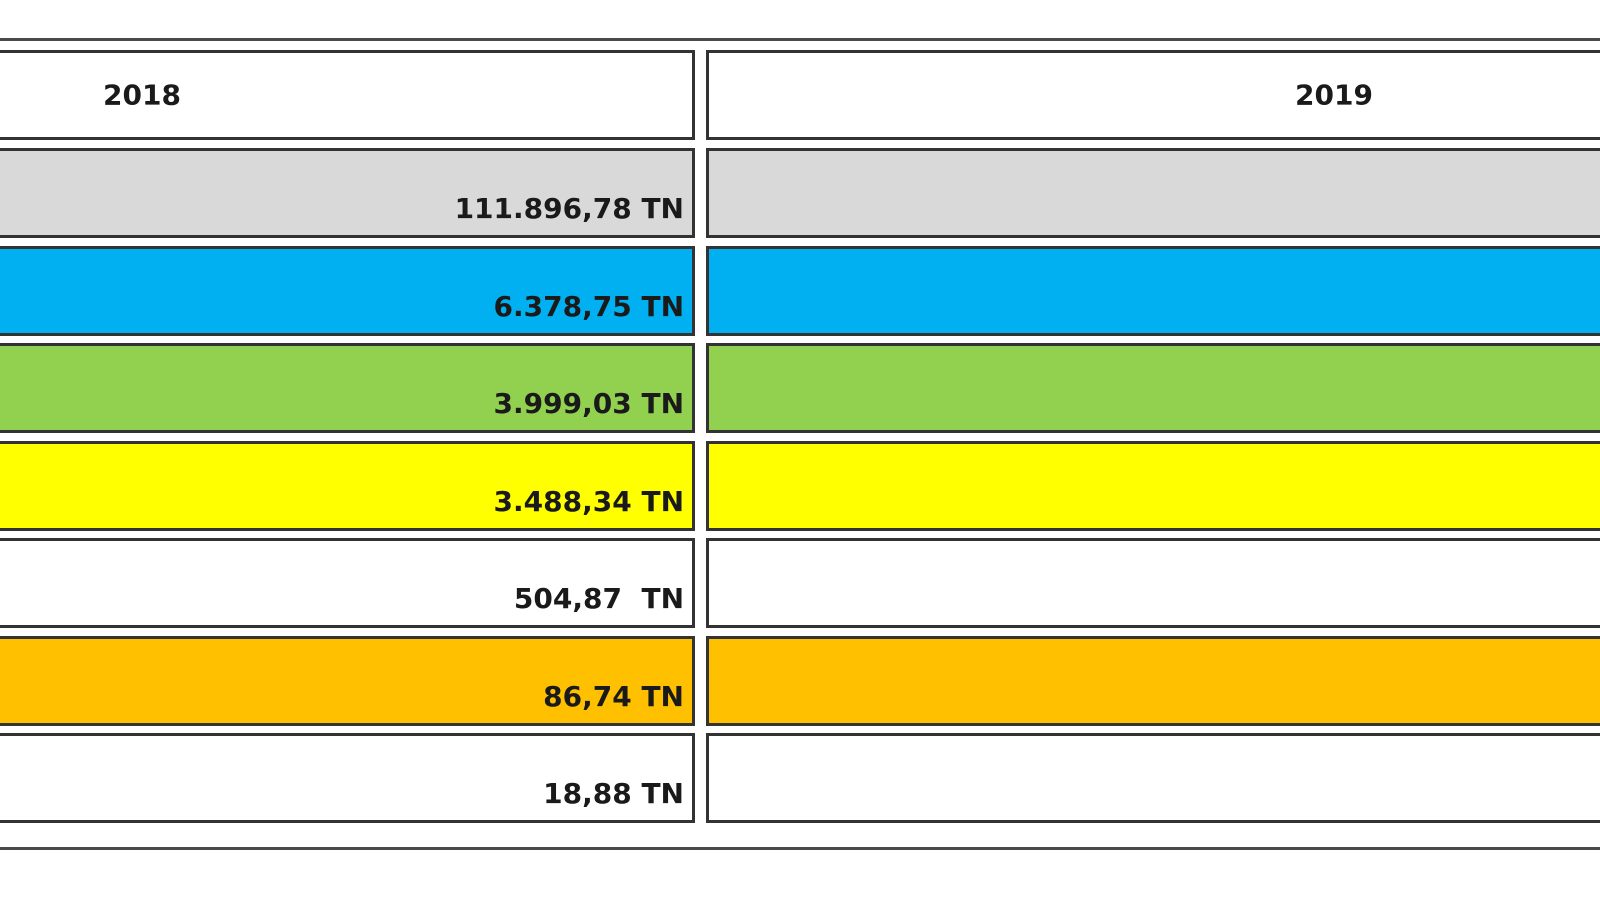 The image size is (1600, 900). Describe the element at coordinates (598, 598) in the screenshot. I see `row-value-2018: 504,87 TN` at that location.